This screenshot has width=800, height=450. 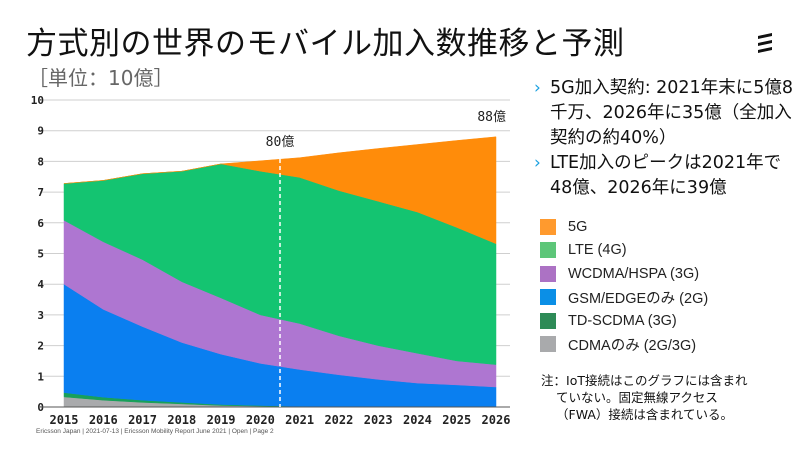 I want to click on x-tick-label: 2015, so click(x=64, y=420).